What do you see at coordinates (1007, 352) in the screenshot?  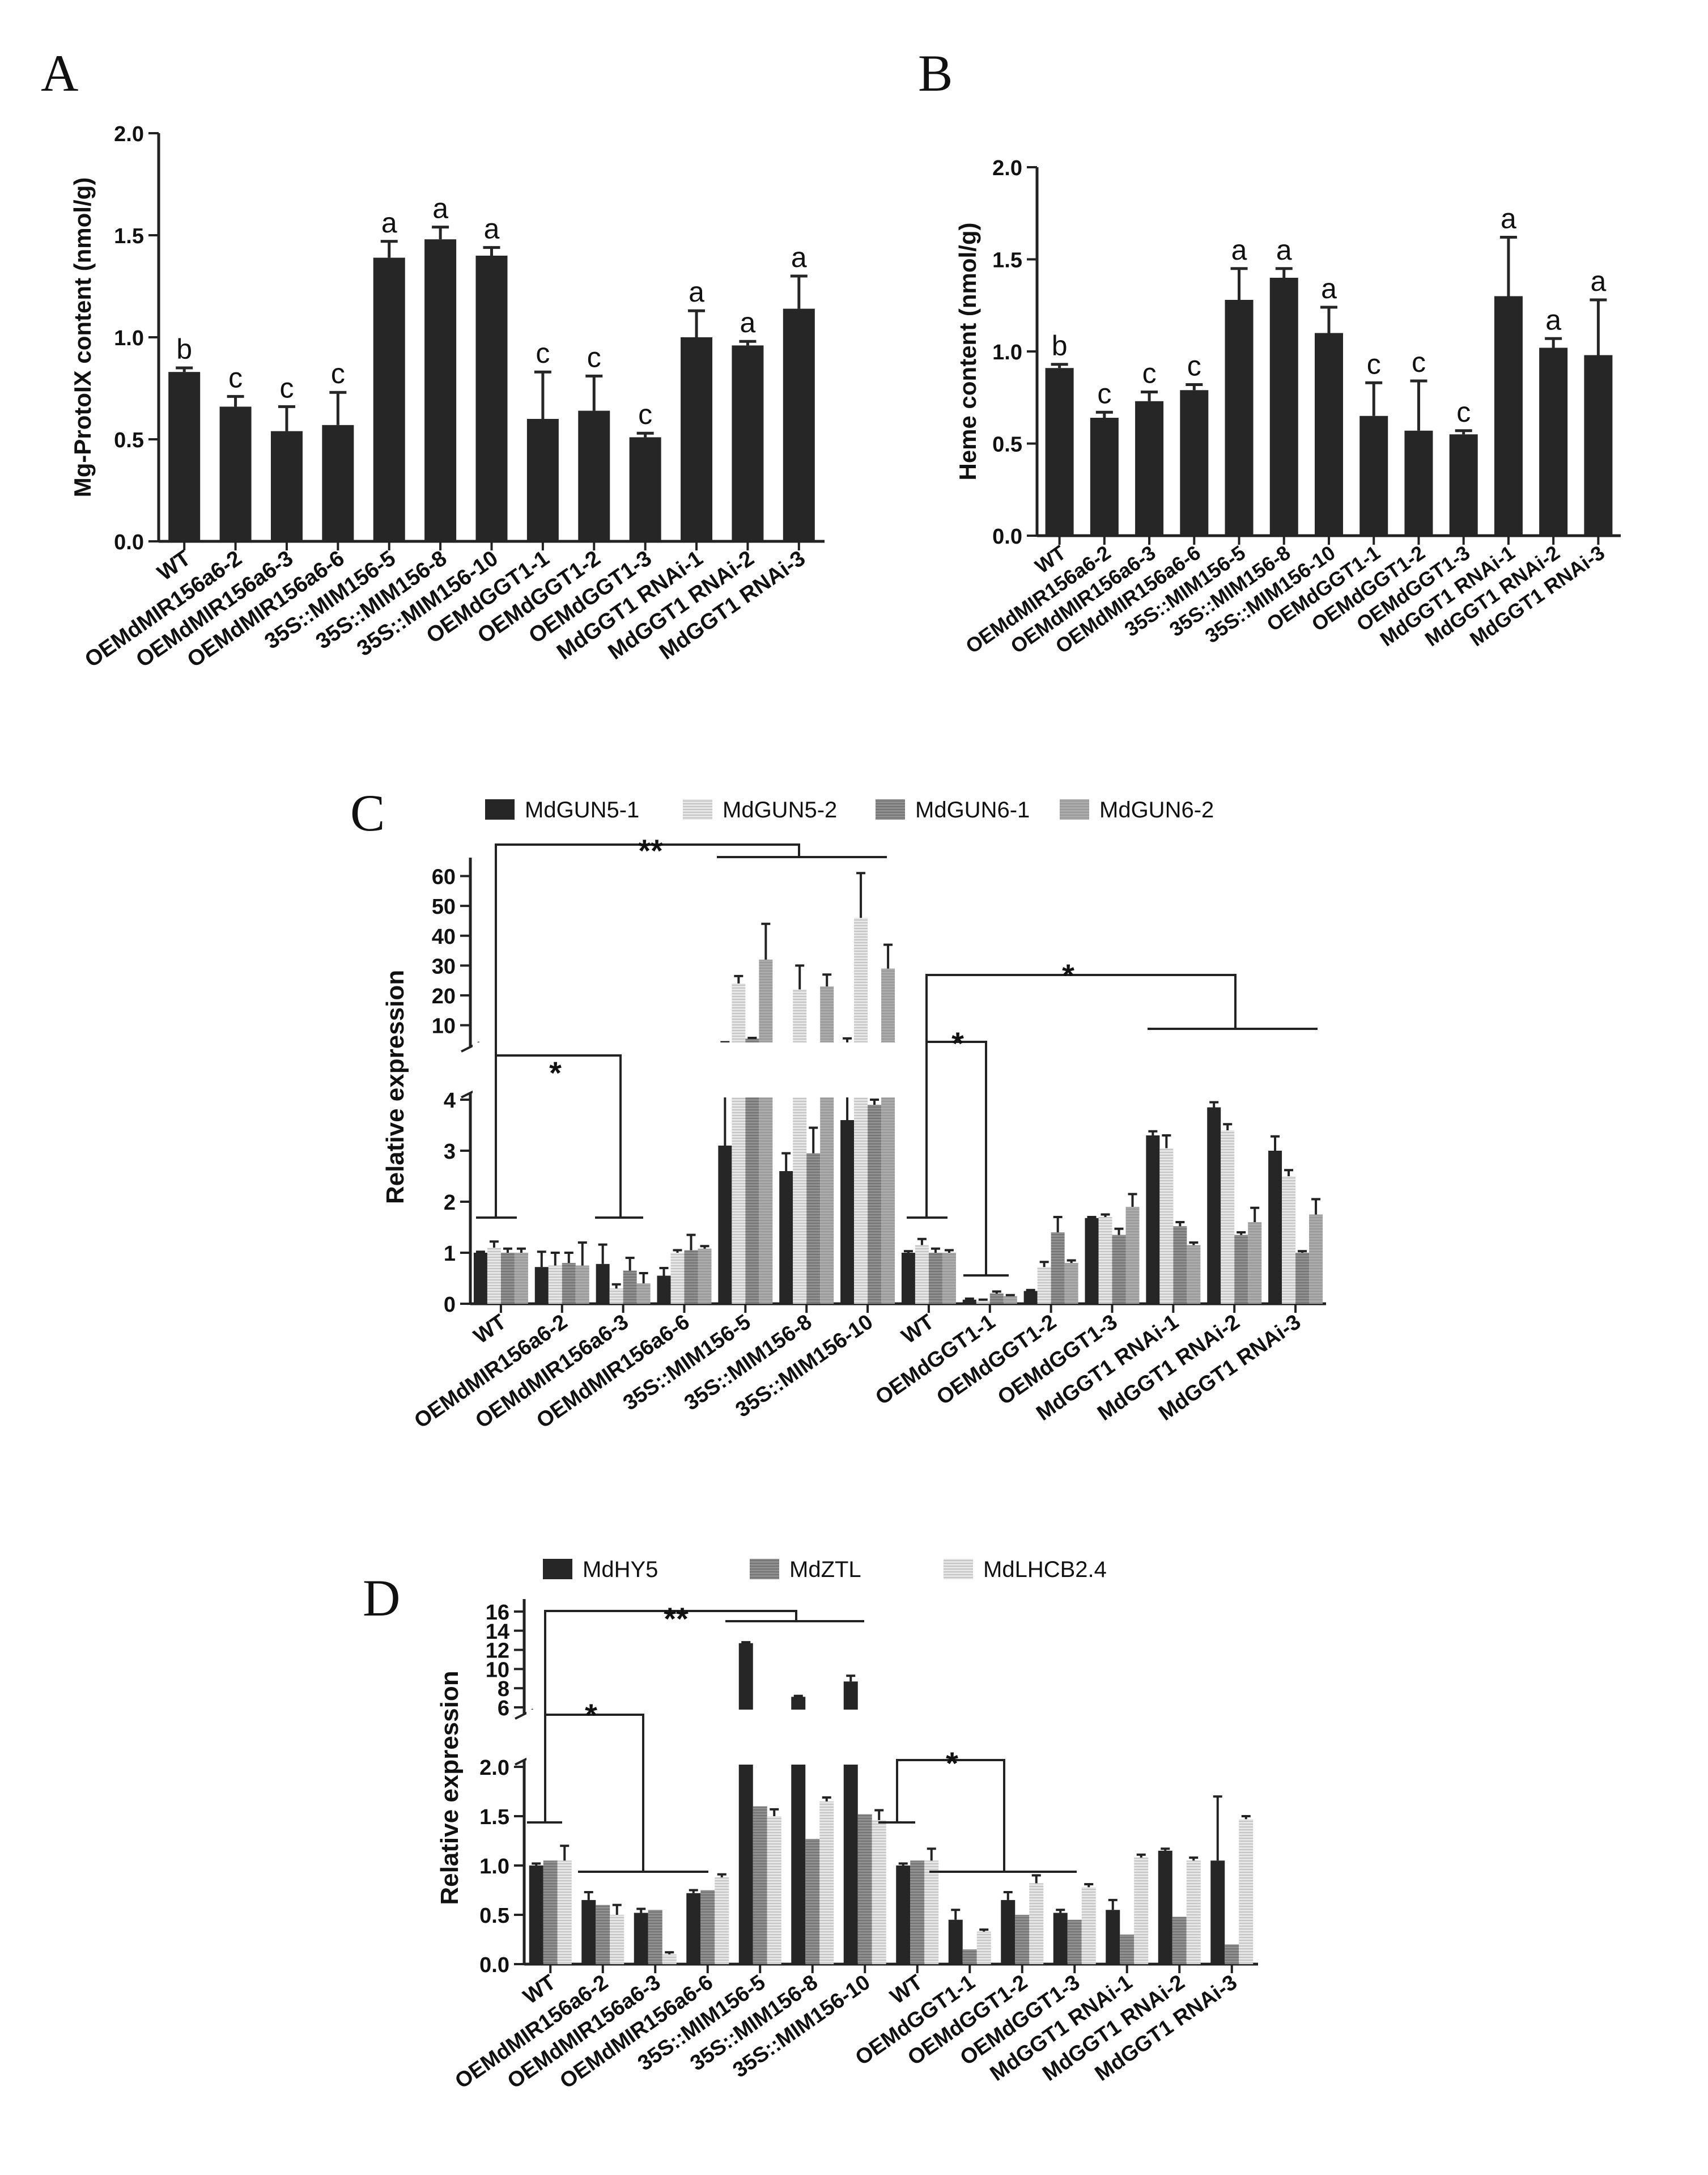 I see `y-tick-label: 1.0` at bounding box center [1007, 352].